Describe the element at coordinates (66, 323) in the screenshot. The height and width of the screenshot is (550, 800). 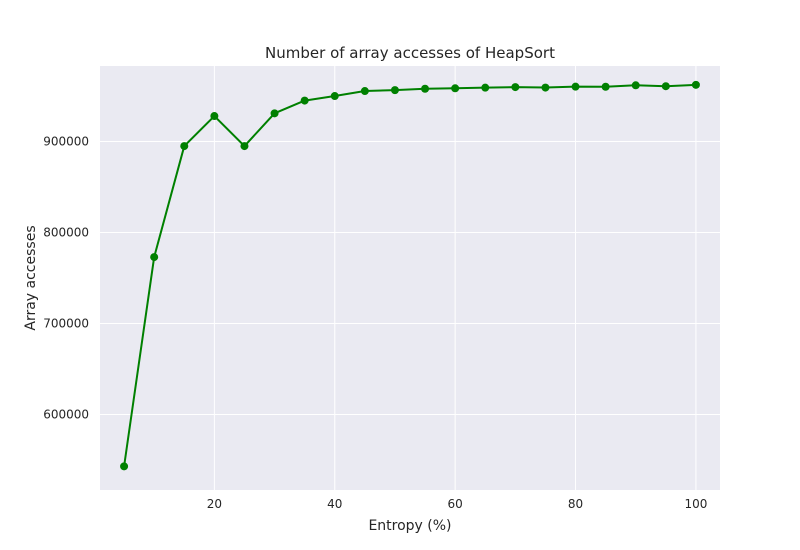
I see `y-tick-label: 700000` at that location.